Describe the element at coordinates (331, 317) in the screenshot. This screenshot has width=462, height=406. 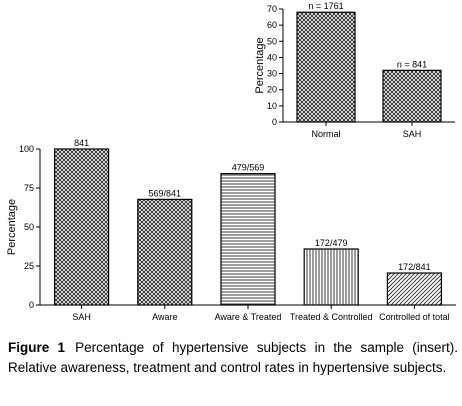
I see `x-tick-label: Treated & Controlled` at that location.